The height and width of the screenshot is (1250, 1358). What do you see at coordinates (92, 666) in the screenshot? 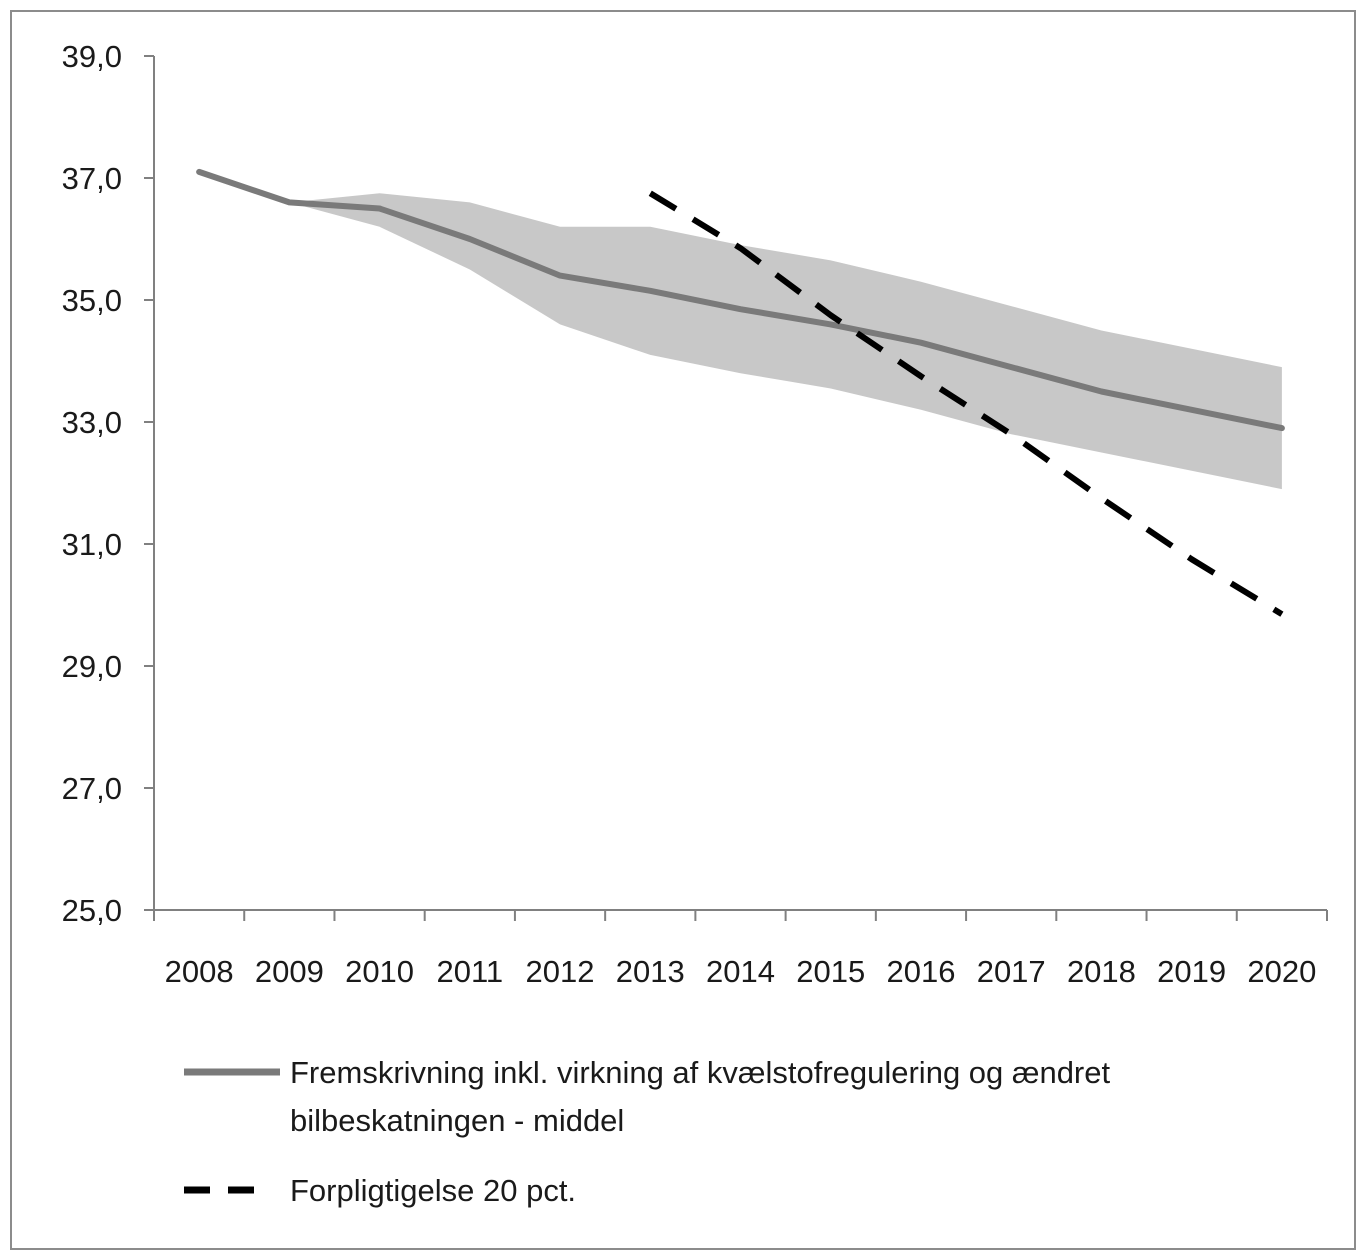
I see `y-tick-label: 29,0` at bounding box center [92, 666].